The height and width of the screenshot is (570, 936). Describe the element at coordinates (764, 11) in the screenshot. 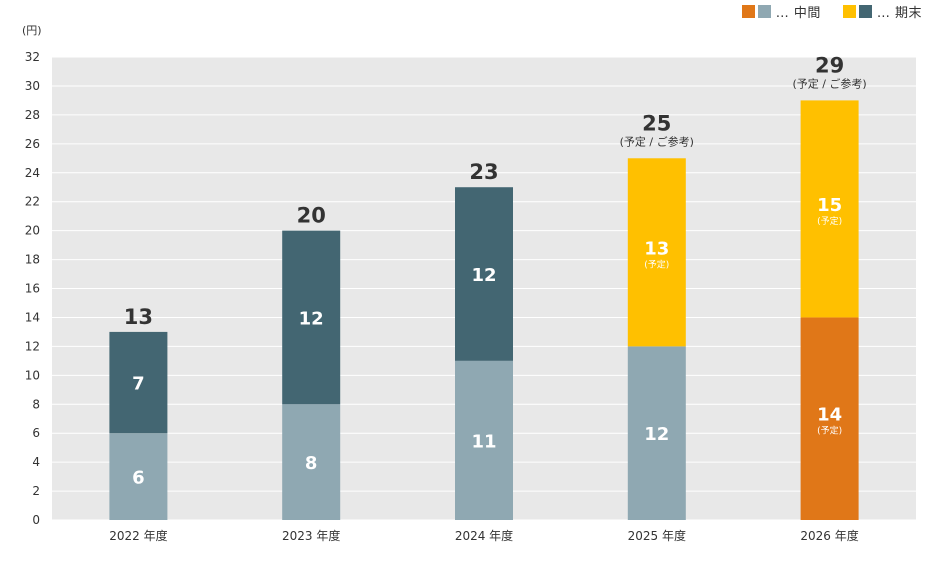

I see `legend-swatch-interim-actual` at that location.